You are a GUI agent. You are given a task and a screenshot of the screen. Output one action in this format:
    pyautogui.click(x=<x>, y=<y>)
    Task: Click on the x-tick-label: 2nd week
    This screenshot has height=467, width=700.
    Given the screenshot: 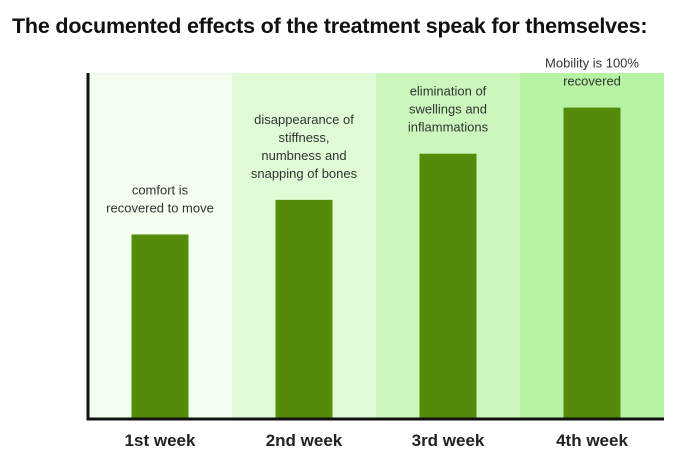 What is the action you would take?
    pyautogui.click(x=304, y=440)
    